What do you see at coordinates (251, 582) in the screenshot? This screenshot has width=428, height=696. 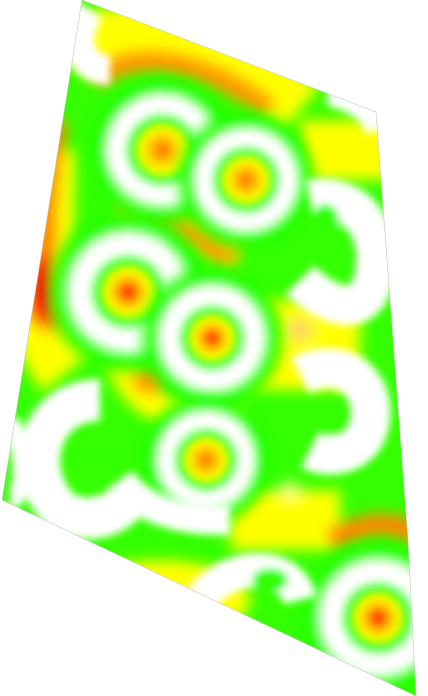 I see `arc-bottom` at bounding box center [251, 582].